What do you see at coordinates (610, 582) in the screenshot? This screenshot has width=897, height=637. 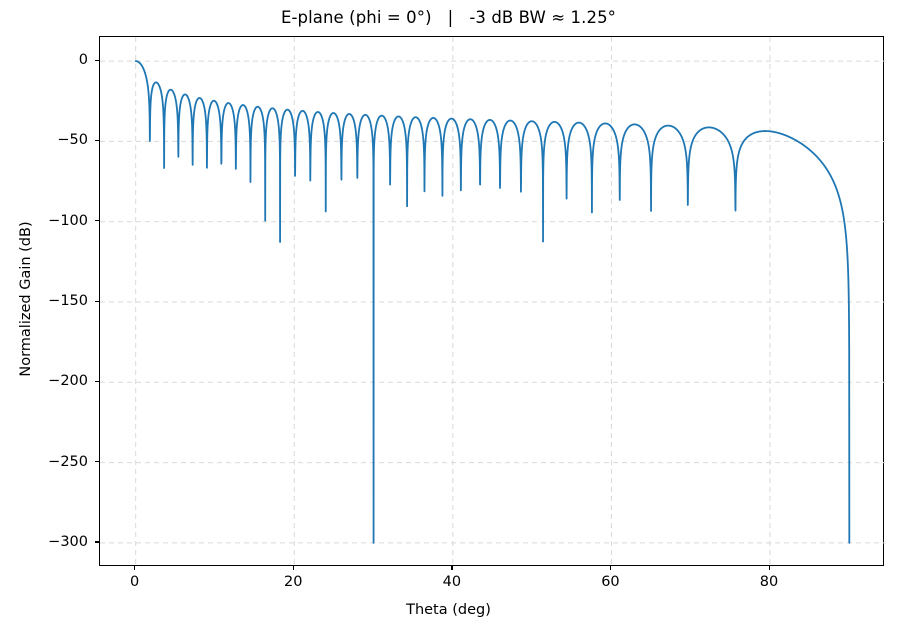 I see `x-tick-label: 60` at bounding box center [610, 582].